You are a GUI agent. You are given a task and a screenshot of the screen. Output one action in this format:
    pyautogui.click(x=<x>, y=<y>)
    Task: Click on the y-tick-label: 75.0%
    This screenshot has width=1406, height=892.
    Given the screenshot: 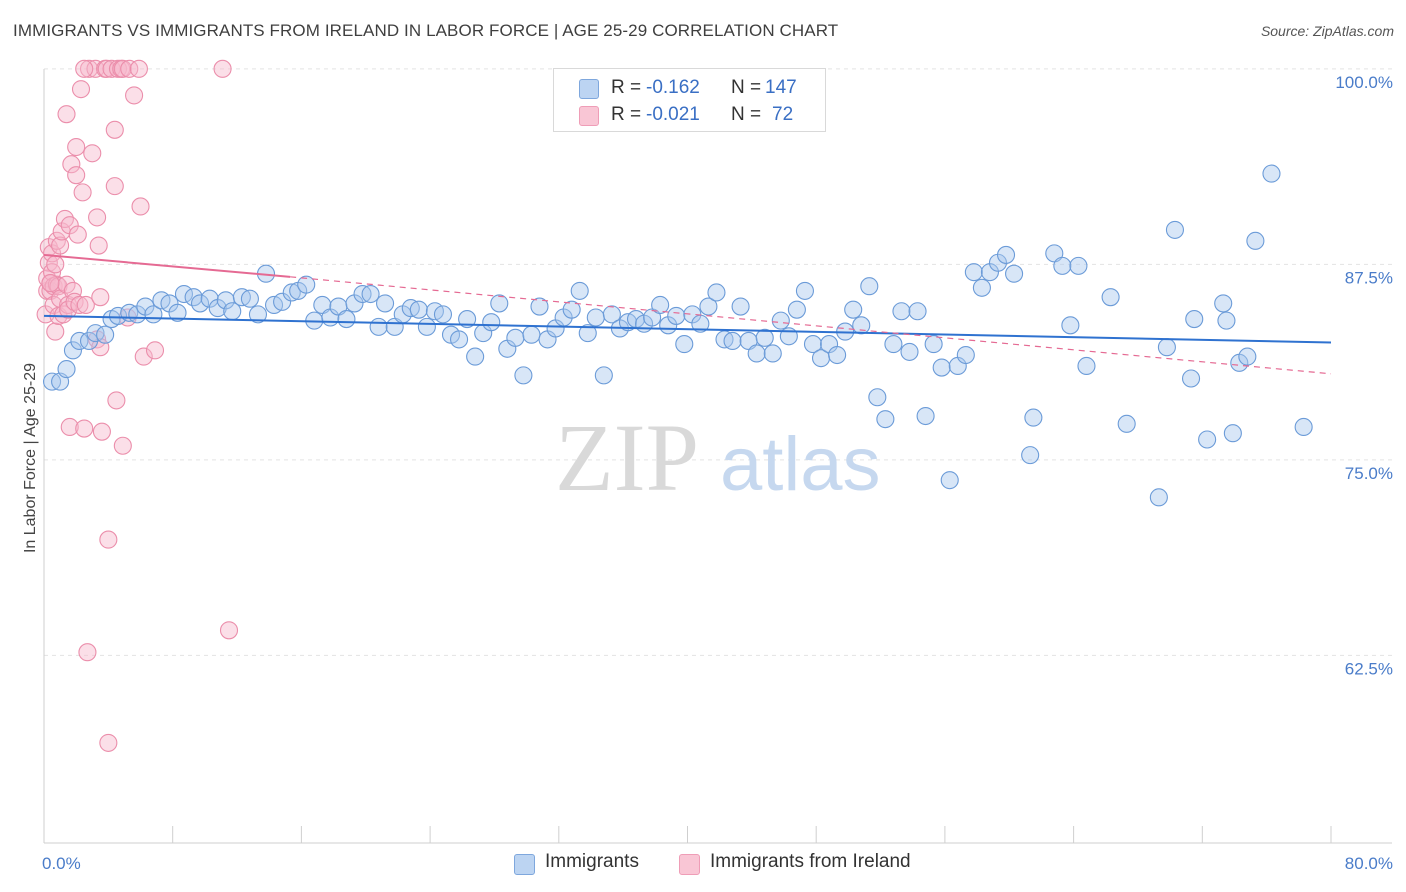 What is the action you would take?
    pyautogui.click(x=1369, y=473)
    